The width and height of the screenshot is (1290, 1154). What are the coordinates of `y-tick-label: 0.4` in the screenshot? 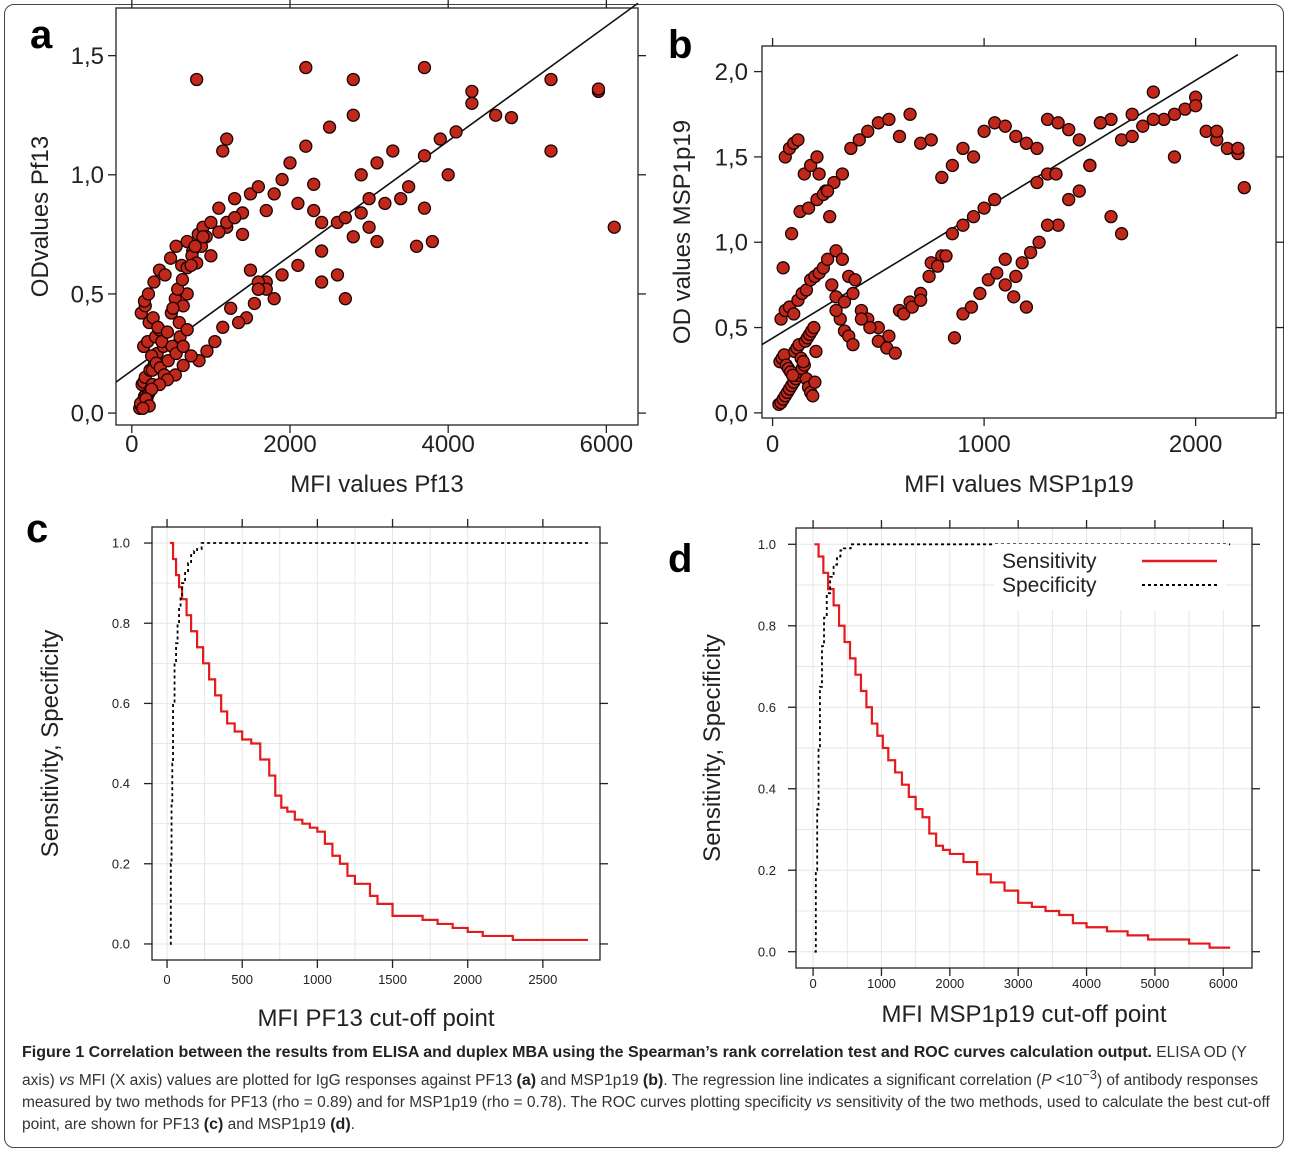 It's located at (121, 783).